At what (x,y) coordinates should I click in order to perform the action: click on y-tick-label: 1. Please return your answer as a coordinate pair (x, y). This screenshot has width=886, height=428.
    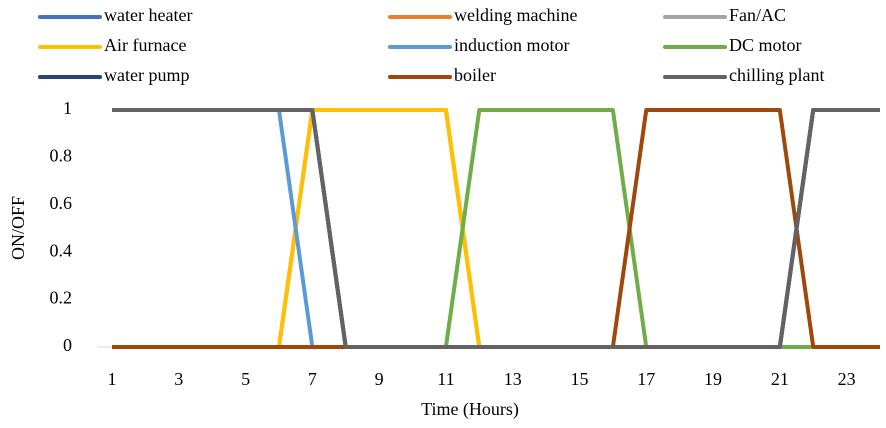
    Looking at the image, I should click on (67, 108).